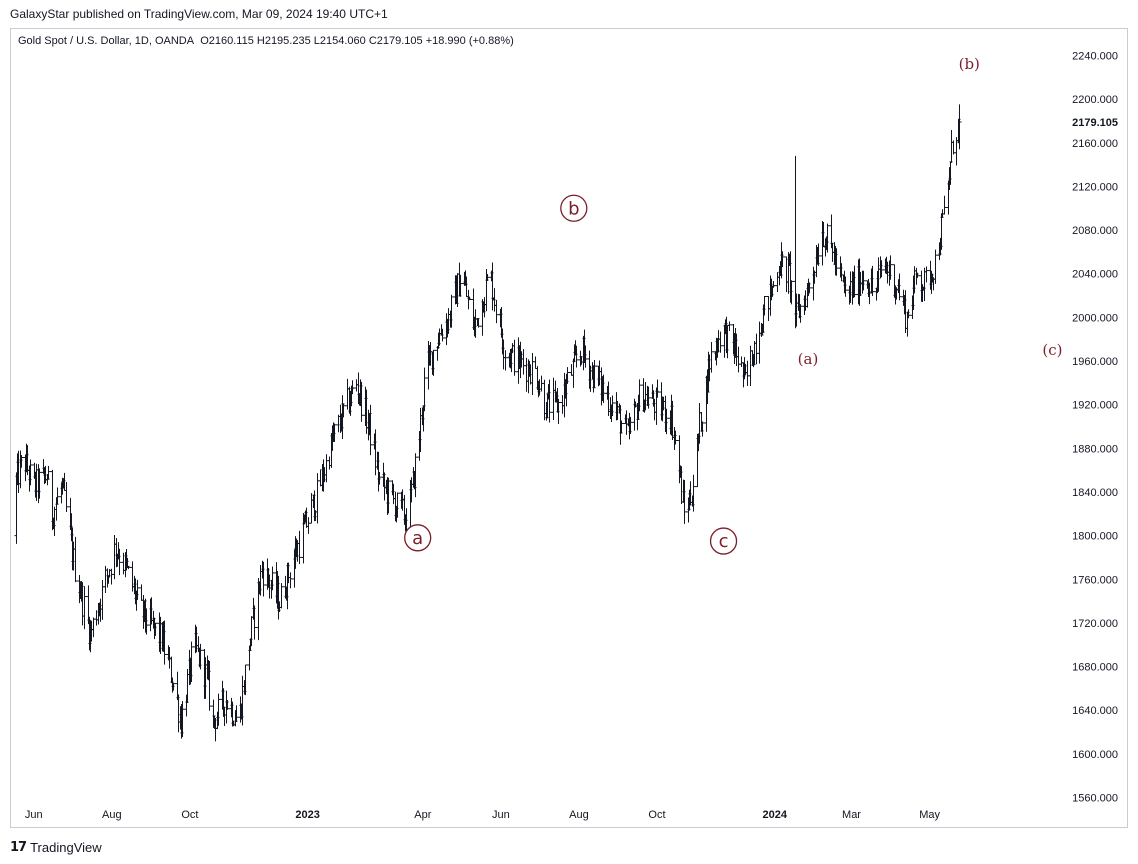 The image size is (1138, 864). What do you see at coordinates (1095, 144) in the screenshot?
I see `y-tick-label: 2160.000` at bounding box center [1095, 144].